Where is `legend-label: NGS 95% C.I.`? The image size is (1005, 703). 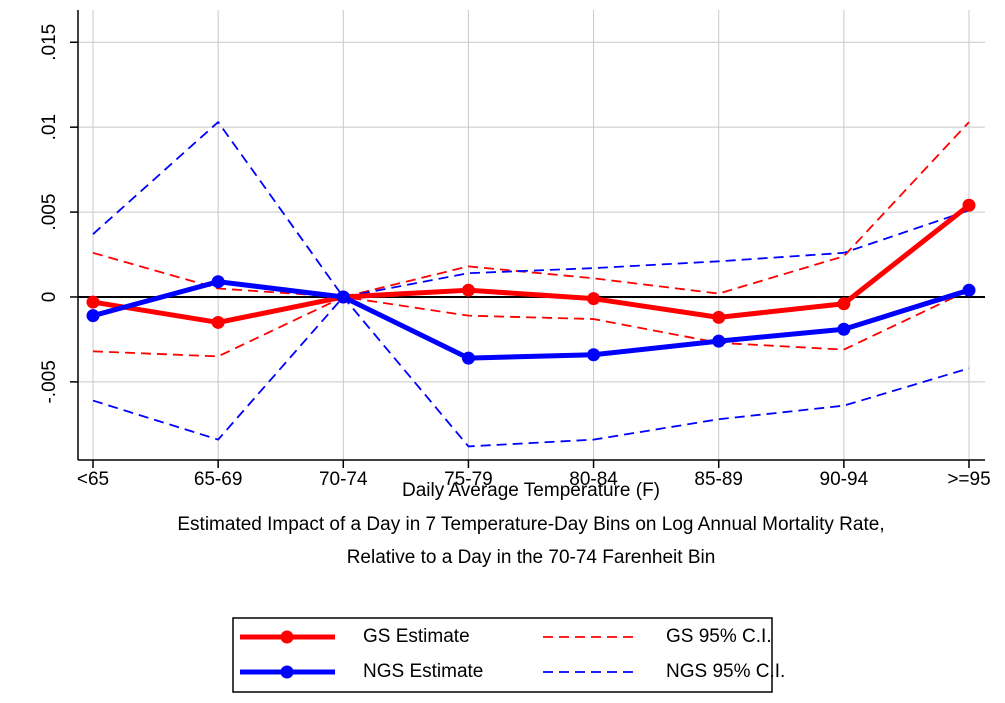
legend-label: NGS 95% C.I. is located at coordinates (725, 671).